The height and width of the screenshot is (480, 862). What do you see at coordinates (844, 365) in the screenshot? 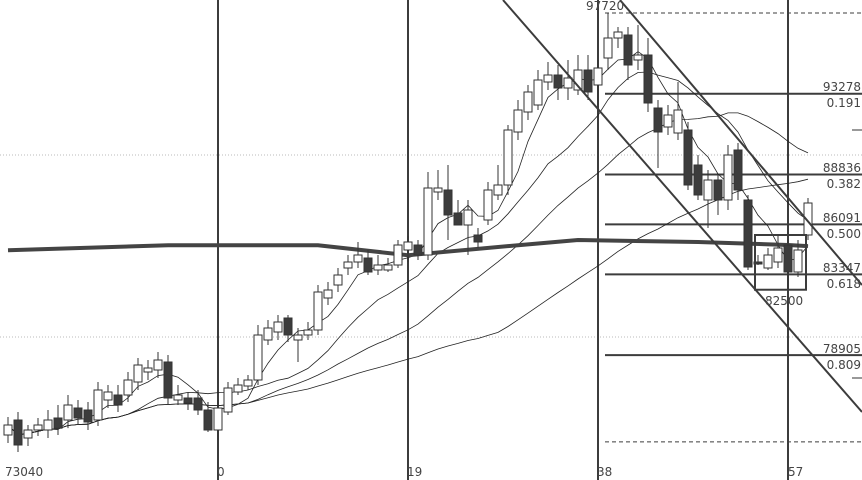
I see `fib-ratio-label: 0.809` at bounding box center [844, 365].